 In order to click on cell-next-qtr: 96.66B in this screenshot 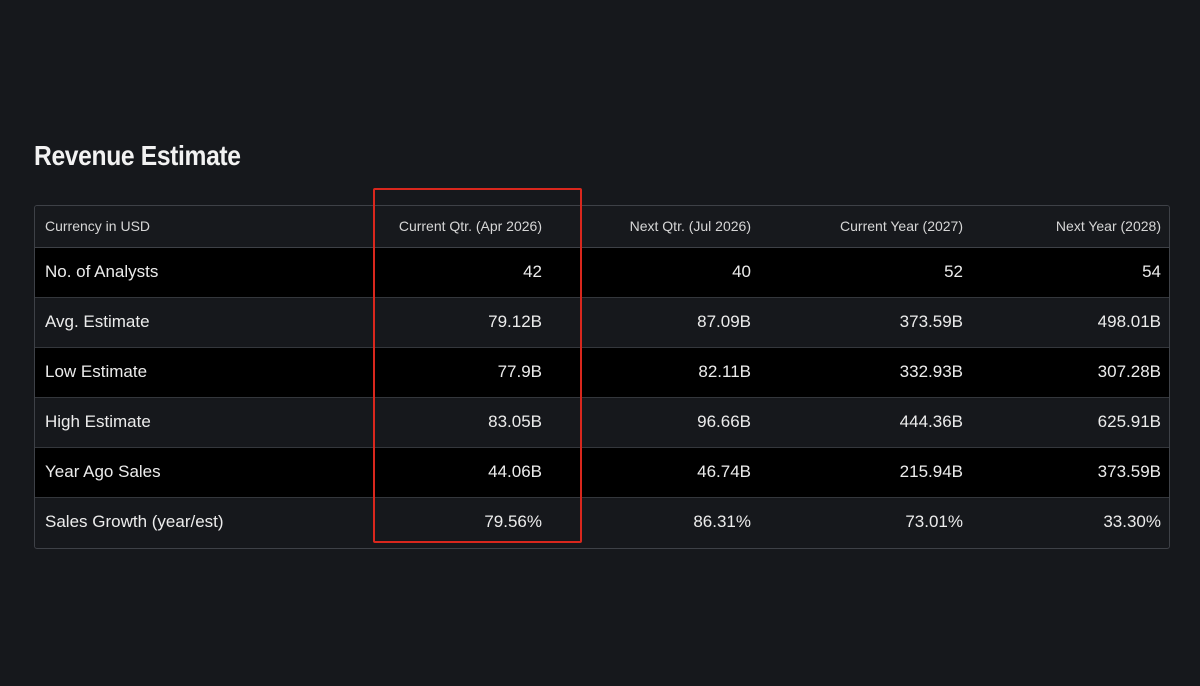, I will do `click(656, 421)`.